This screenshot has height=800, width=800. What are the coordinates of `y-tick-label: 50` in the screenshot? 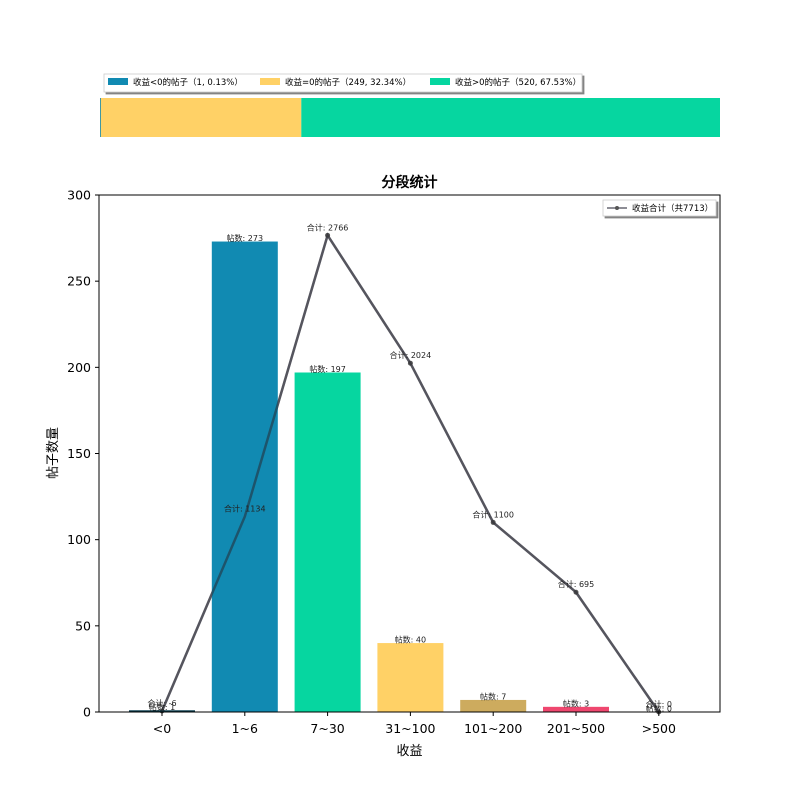 It's located at (83, 625).